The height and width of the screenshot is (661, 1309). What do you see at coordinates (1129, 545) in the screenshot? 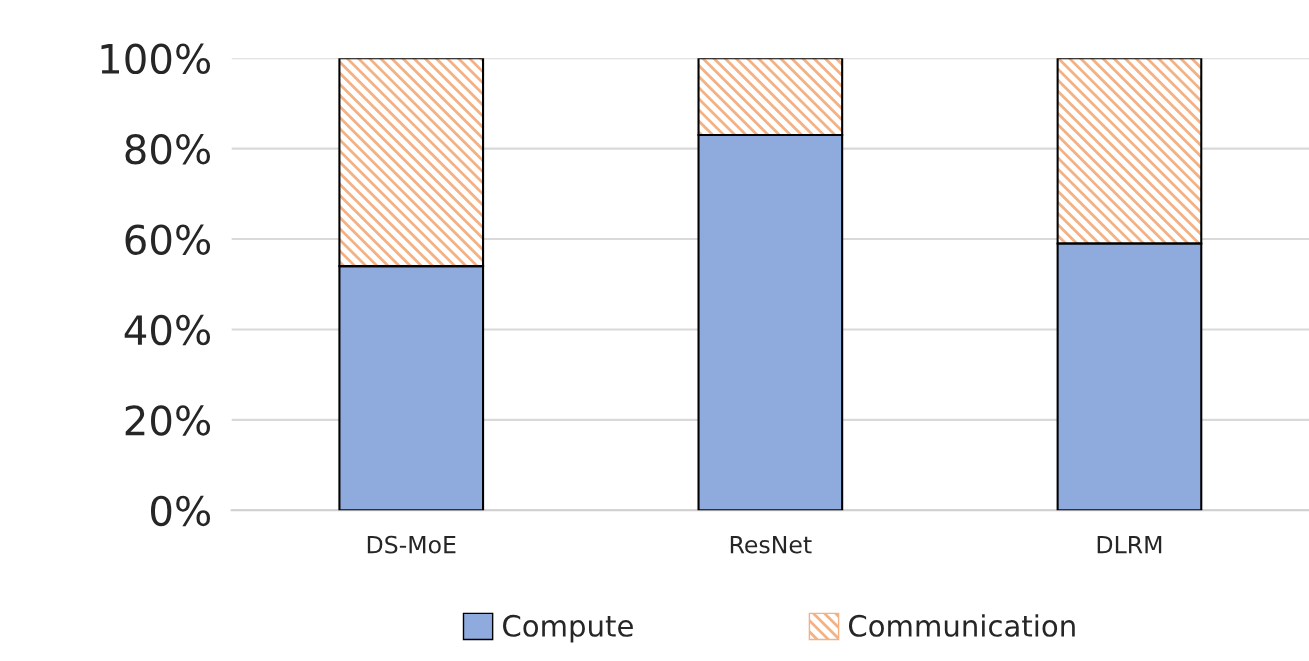
I see `x-tick-label: DLRM` at bounding box center [1129, 545].